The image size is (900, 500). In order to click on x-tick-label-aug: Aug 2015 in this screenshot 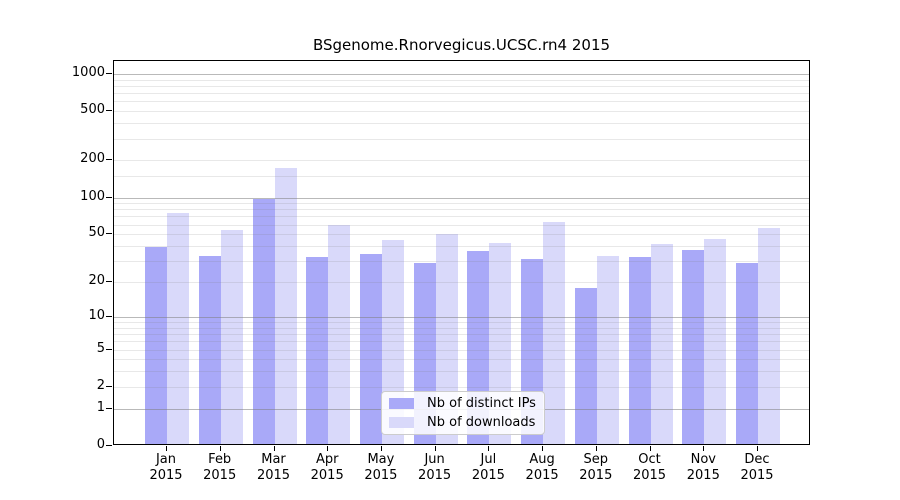, I will do `click(542, 467)`.